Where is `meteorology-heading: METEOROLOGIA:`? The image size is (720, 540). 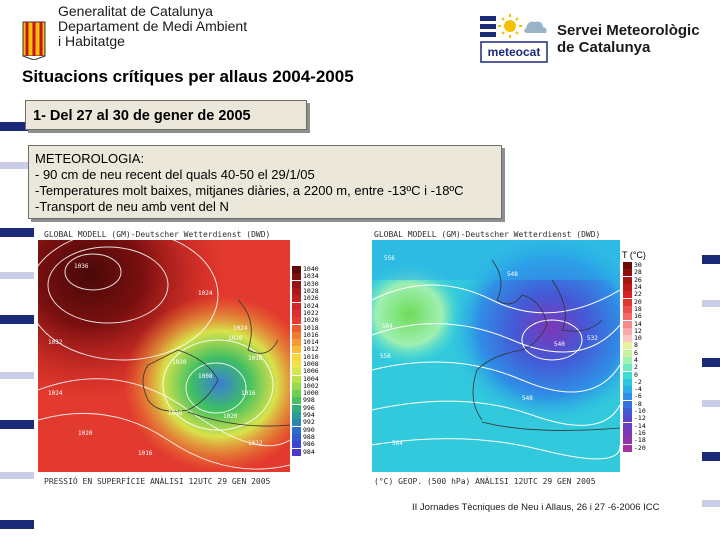 meteorology-heading: METEOROLOGIA: is located at coordinates (90, 158).